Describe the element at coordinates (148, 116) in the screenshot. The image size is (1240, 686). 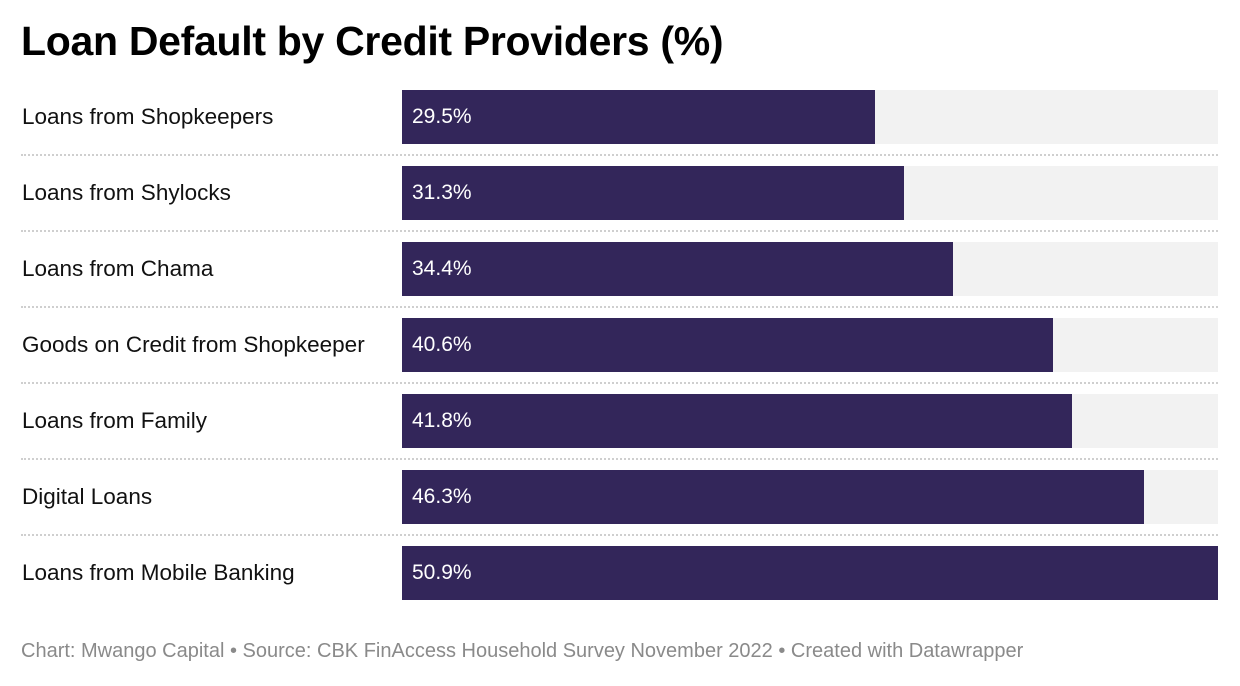
I see `category-label: Loans from Shopkeepers` at that location.